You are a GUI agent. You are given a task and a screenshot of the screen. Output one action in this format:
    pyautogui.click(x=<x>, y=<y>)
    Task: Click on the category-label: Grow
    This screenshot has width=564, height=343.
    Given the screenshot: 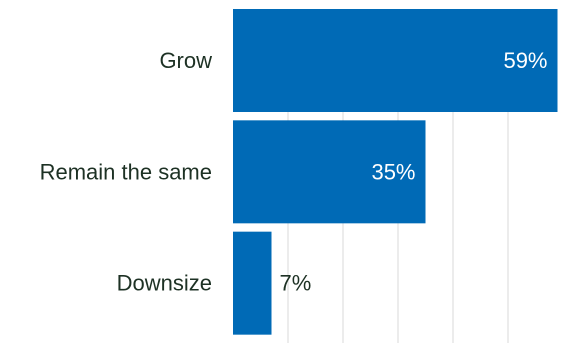 What is the action you would take?
    pyautogui.click(x=185, y=60)
    